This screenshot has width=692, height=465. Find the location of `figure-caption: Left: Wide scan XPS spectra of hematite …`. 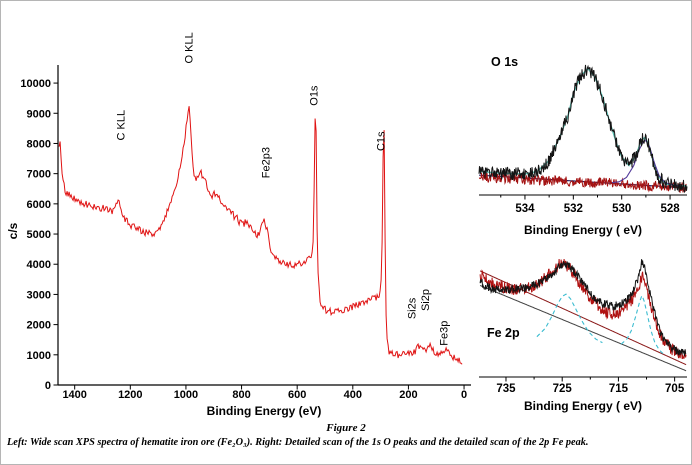

figure-caption: Left: Wide scan XPS spectra of hematite … is located at coordinates (298, 442).